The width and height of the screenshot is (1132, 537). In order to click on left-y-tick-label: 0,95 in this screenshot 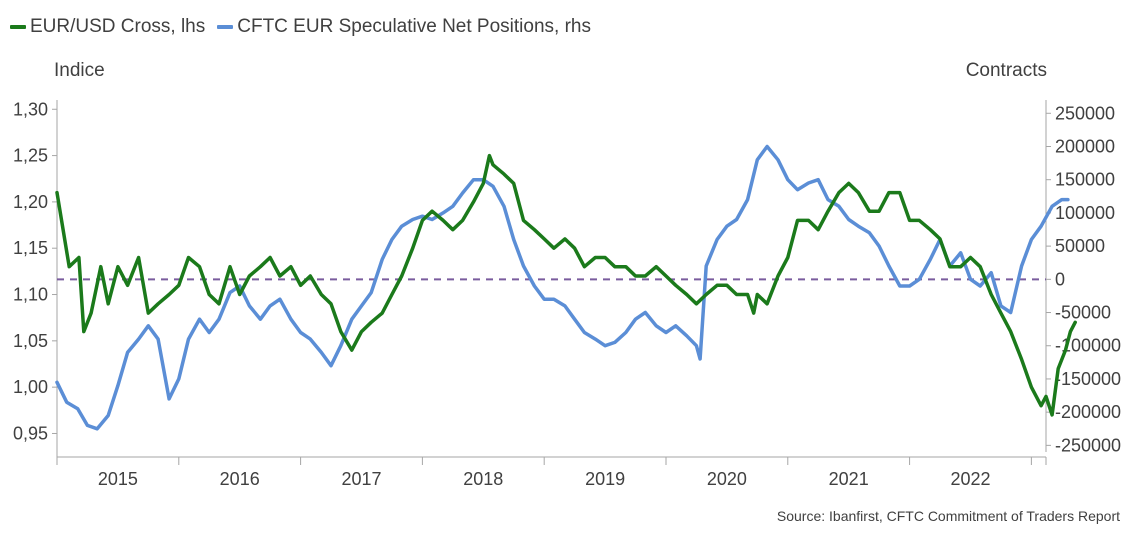, I will do `click(30, 433)`.